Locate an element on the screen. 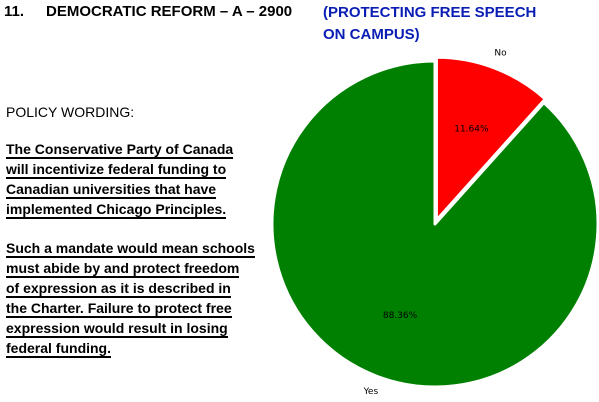 This screenshot has width=599, height=402. section-title: DEMOCRATIC REFORM – A – 2900 is located at coordinates (169, 11).